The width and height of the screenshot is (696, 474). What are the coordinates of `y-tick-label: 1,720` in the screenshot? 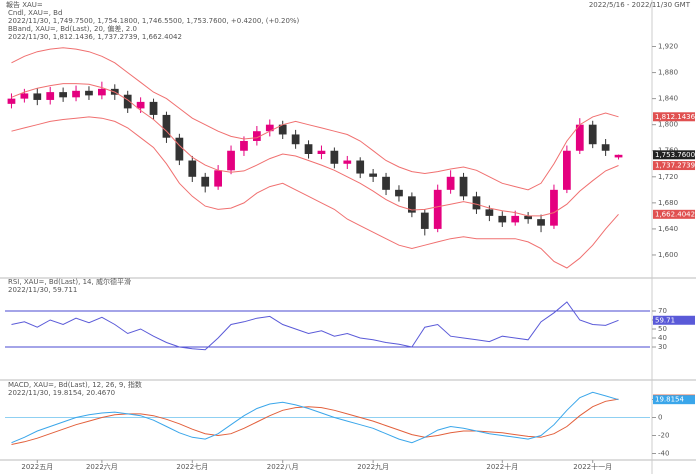 It's located at (668, 177).